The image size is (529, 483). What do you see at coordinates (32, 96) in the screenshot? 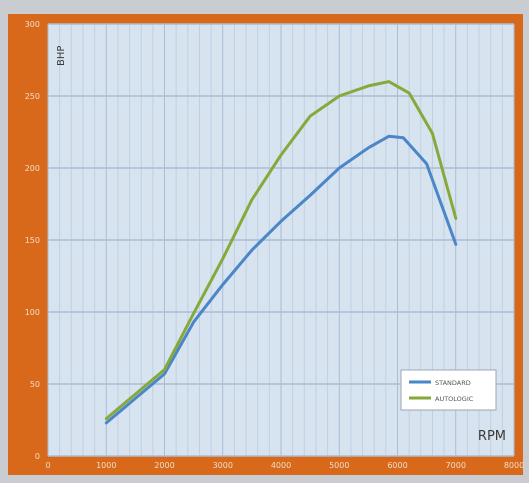
I see `y-tick-label: 250` at bounding box center [32, 96].